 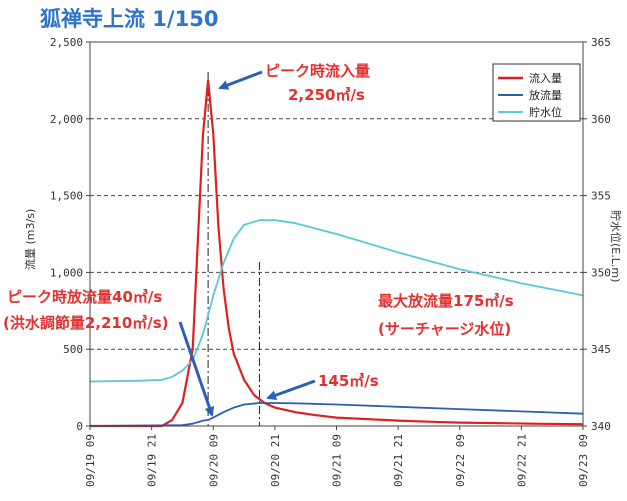 What do you see at coordinates (601, 119) in the screenshot?
I see `right-tick-label-4: 360` at bounding box center [601, 119].